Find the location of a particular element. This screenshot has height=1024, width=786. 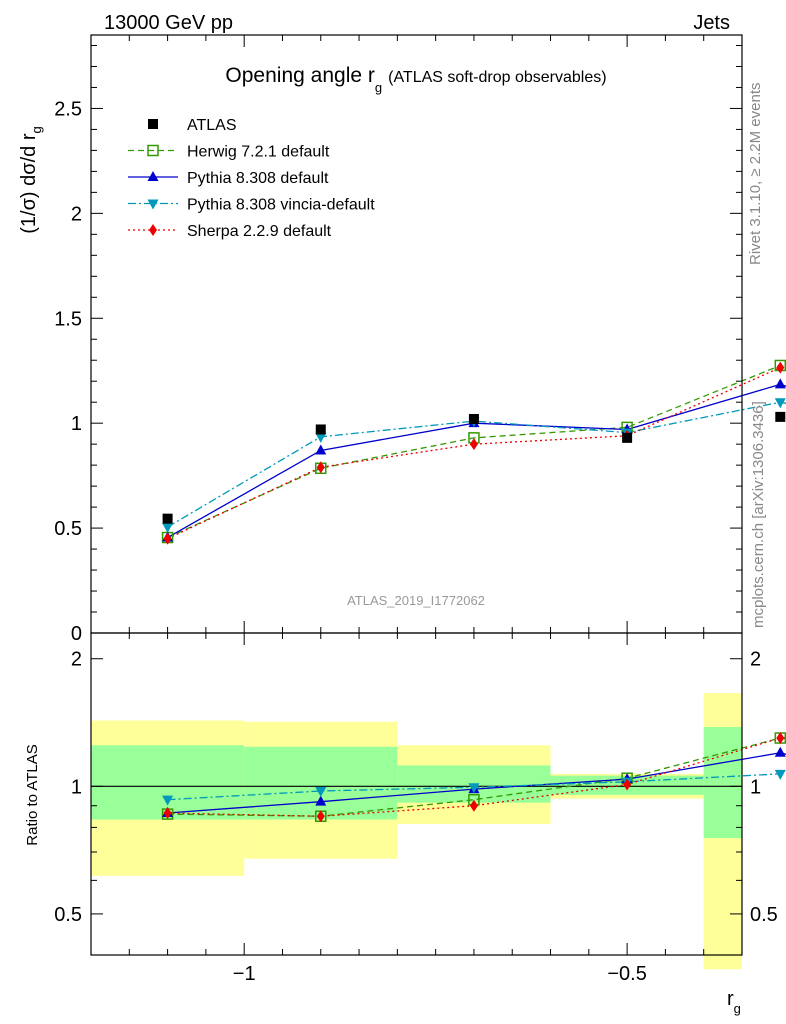

ratio-y-tick-label-left: 0.5 is located at coordinates (68, 915).